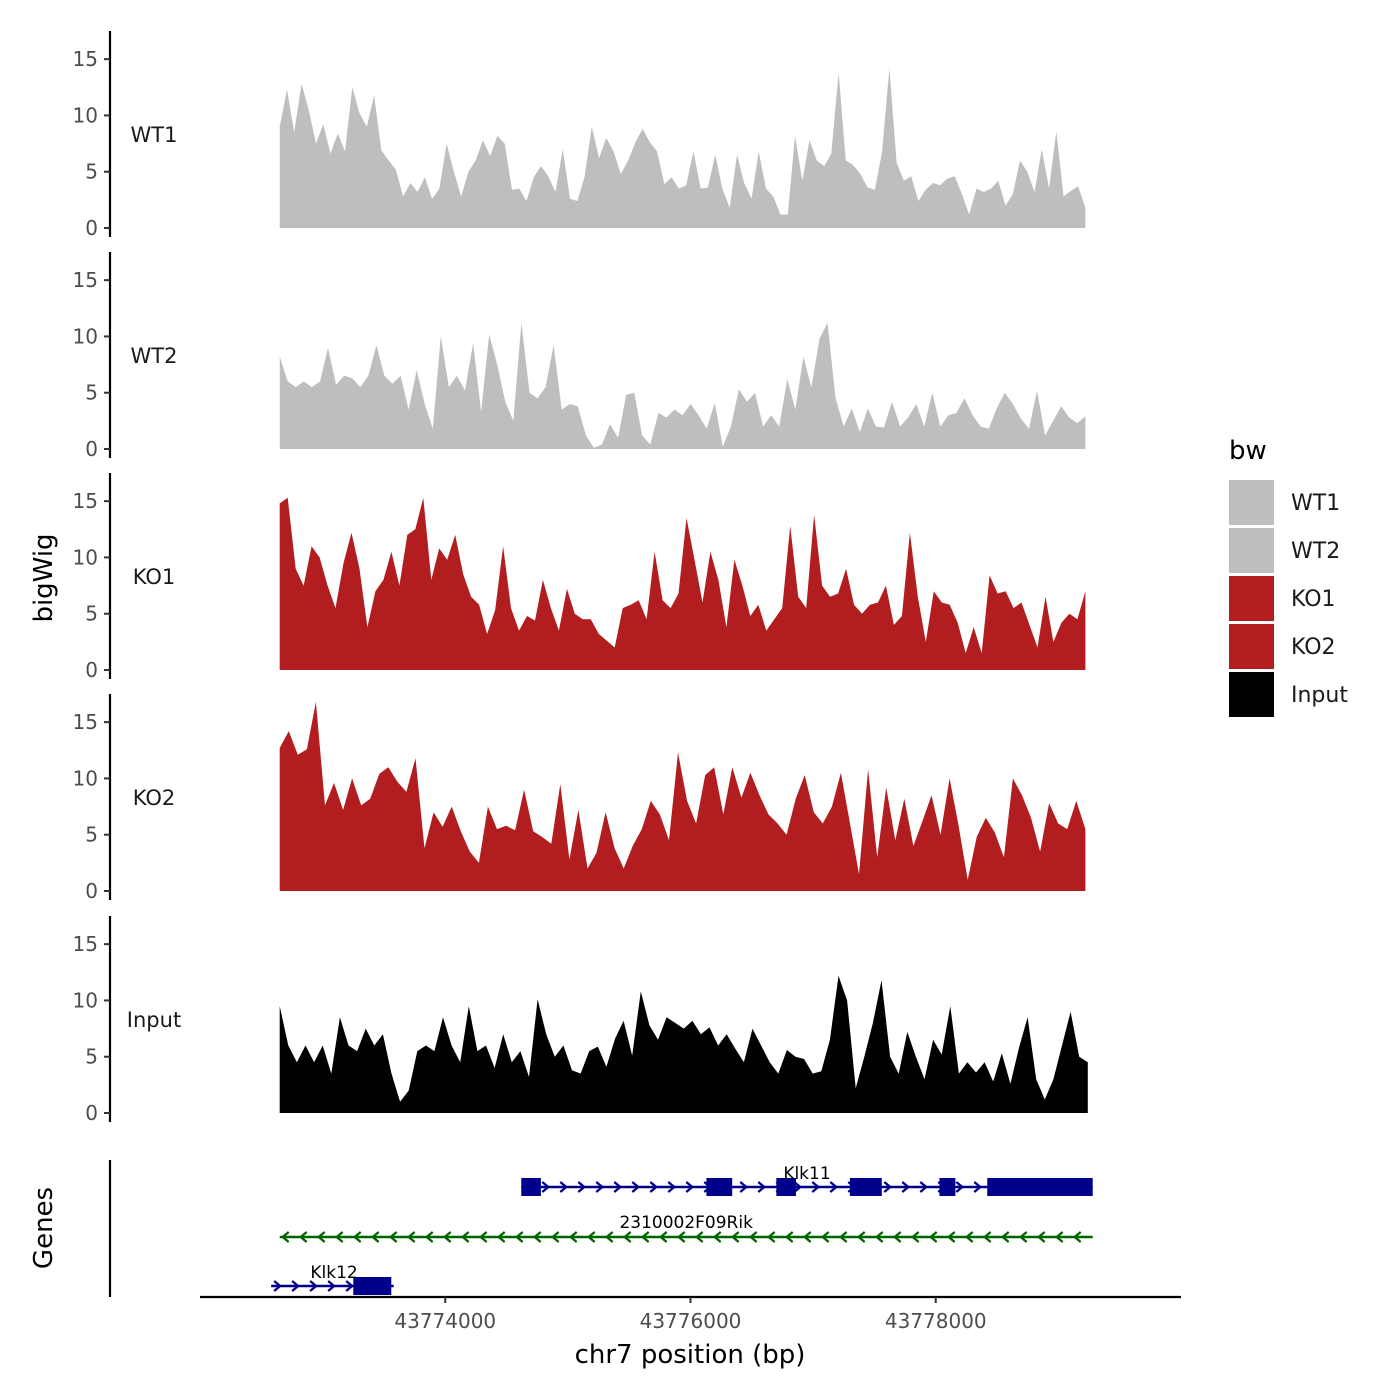 The image size is (1400, 1400). Describe the element at coordinates (686, 1223) in the screenshot. I see `gene-label: 2310002F09Rik` at that location.